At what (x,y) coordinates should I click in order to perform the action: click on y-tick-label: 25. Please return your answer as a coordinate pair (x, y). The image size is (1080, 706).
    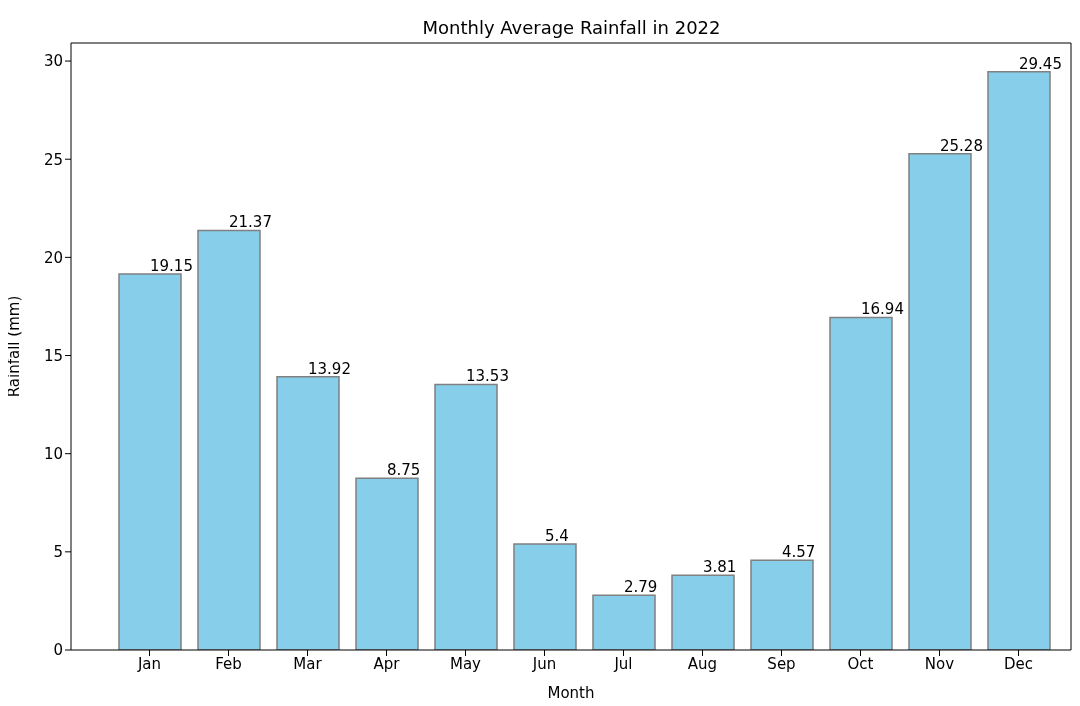
    Looking at the image, I should click on (53, 159).